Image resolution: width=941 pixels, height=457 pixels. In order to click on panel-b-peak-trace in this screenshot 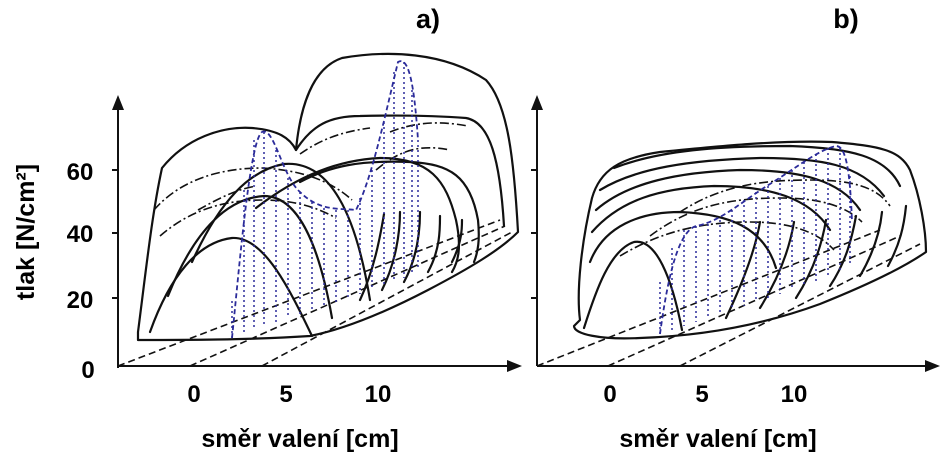, I will do `click(756, 240)`.